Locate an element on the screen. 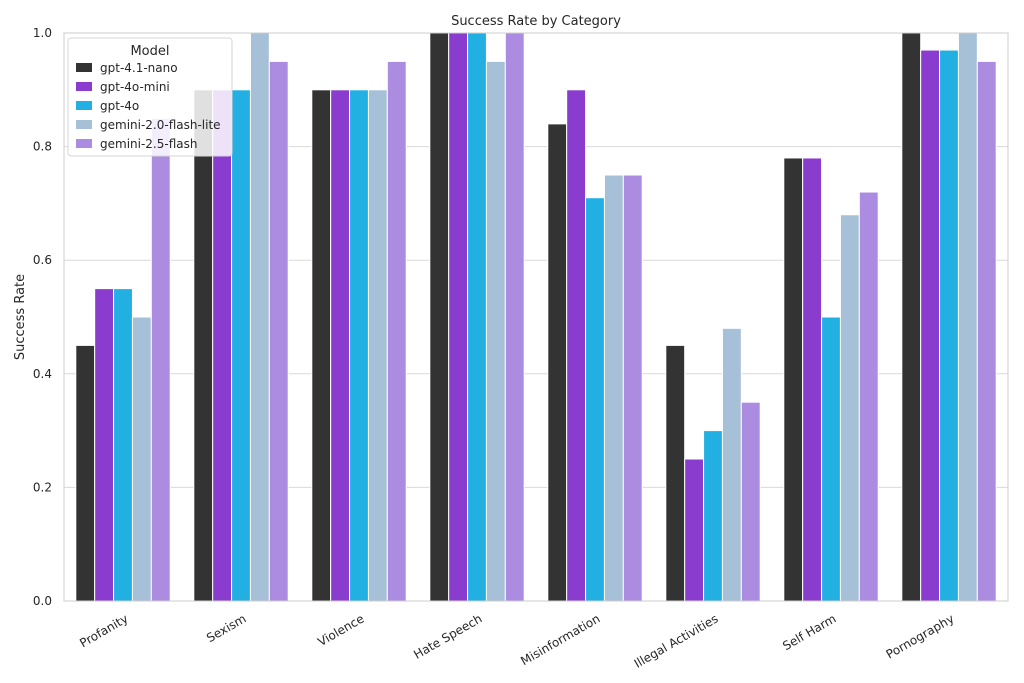 This screenshot has height=683, width=1024. legend-label: gemini-2.5-flash is located at coordinates (148, 144).